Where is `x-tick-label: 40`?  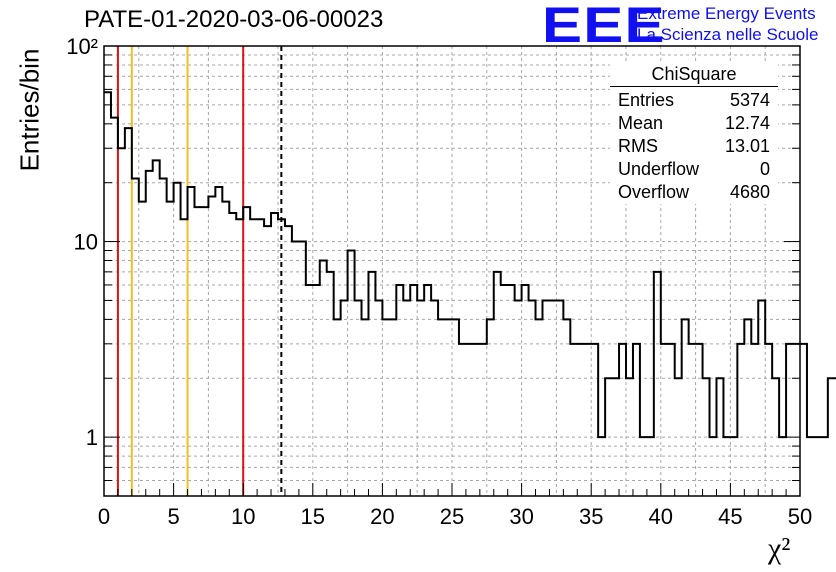
x-tick-label: 40 is located at coordinates (661, 516).